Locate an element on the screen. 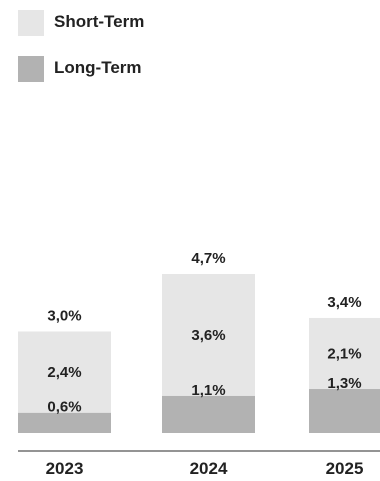 The image size is (380, 481). x-tick-label-2025: 2025 is located at coordinates (345, 468).